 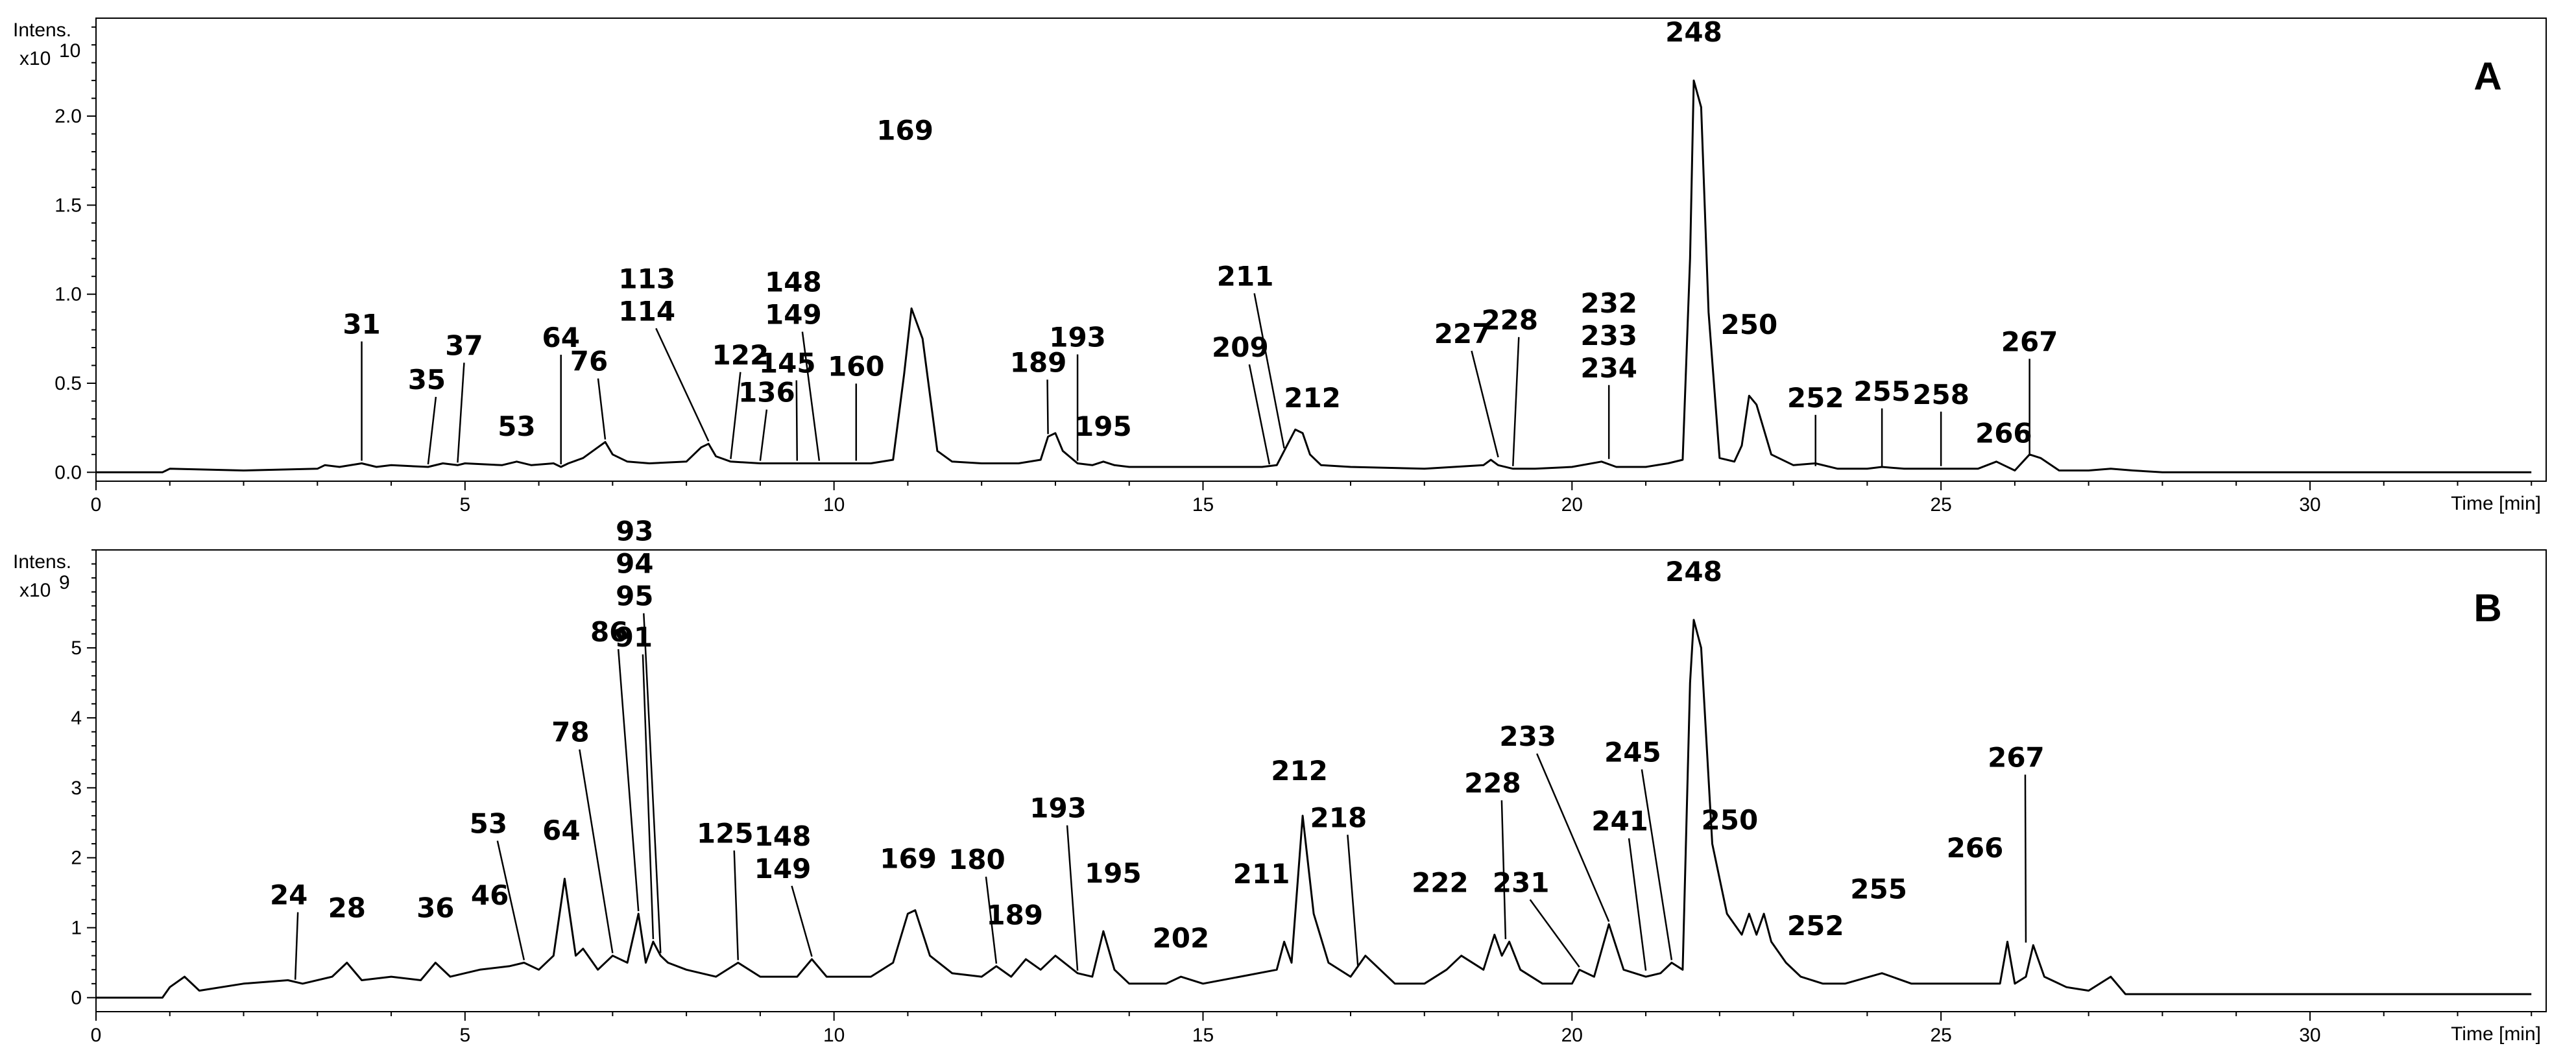 What do you see at coordinates (76, 648) in the screenshot?
I see `y-tick-label: 5` at bounding box center [76, 648].